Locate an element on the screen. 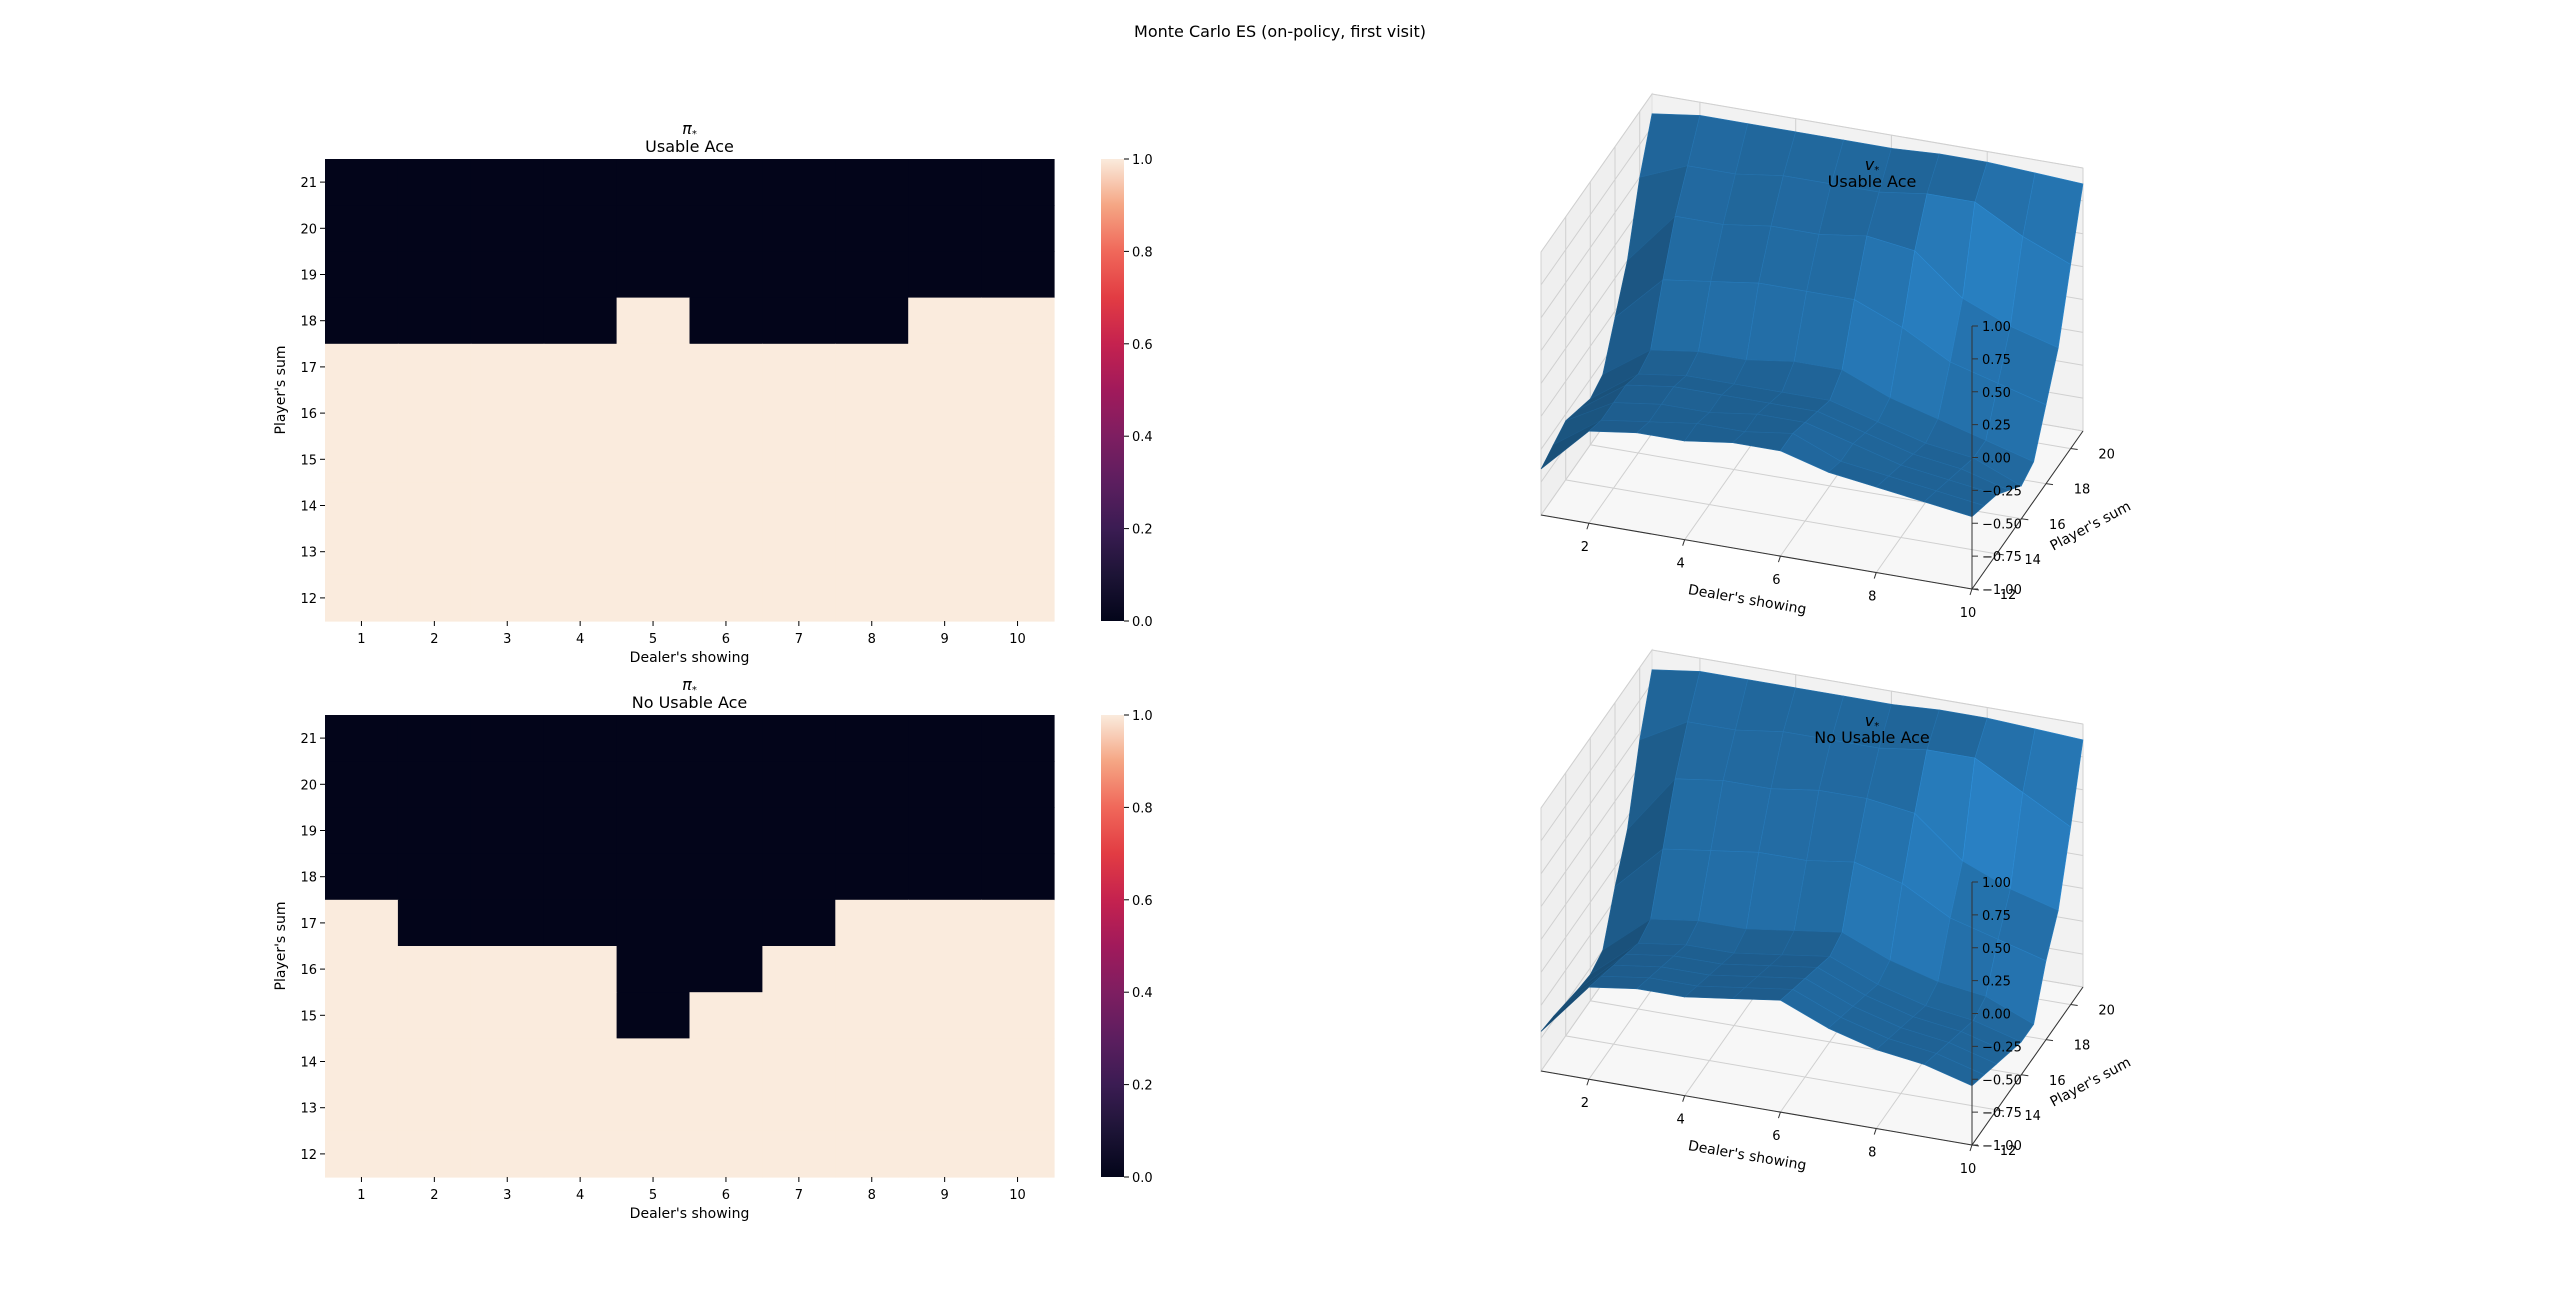 The image size is (2560, 1307). y-tick-label: 12 is located at coordinates (308, 599).